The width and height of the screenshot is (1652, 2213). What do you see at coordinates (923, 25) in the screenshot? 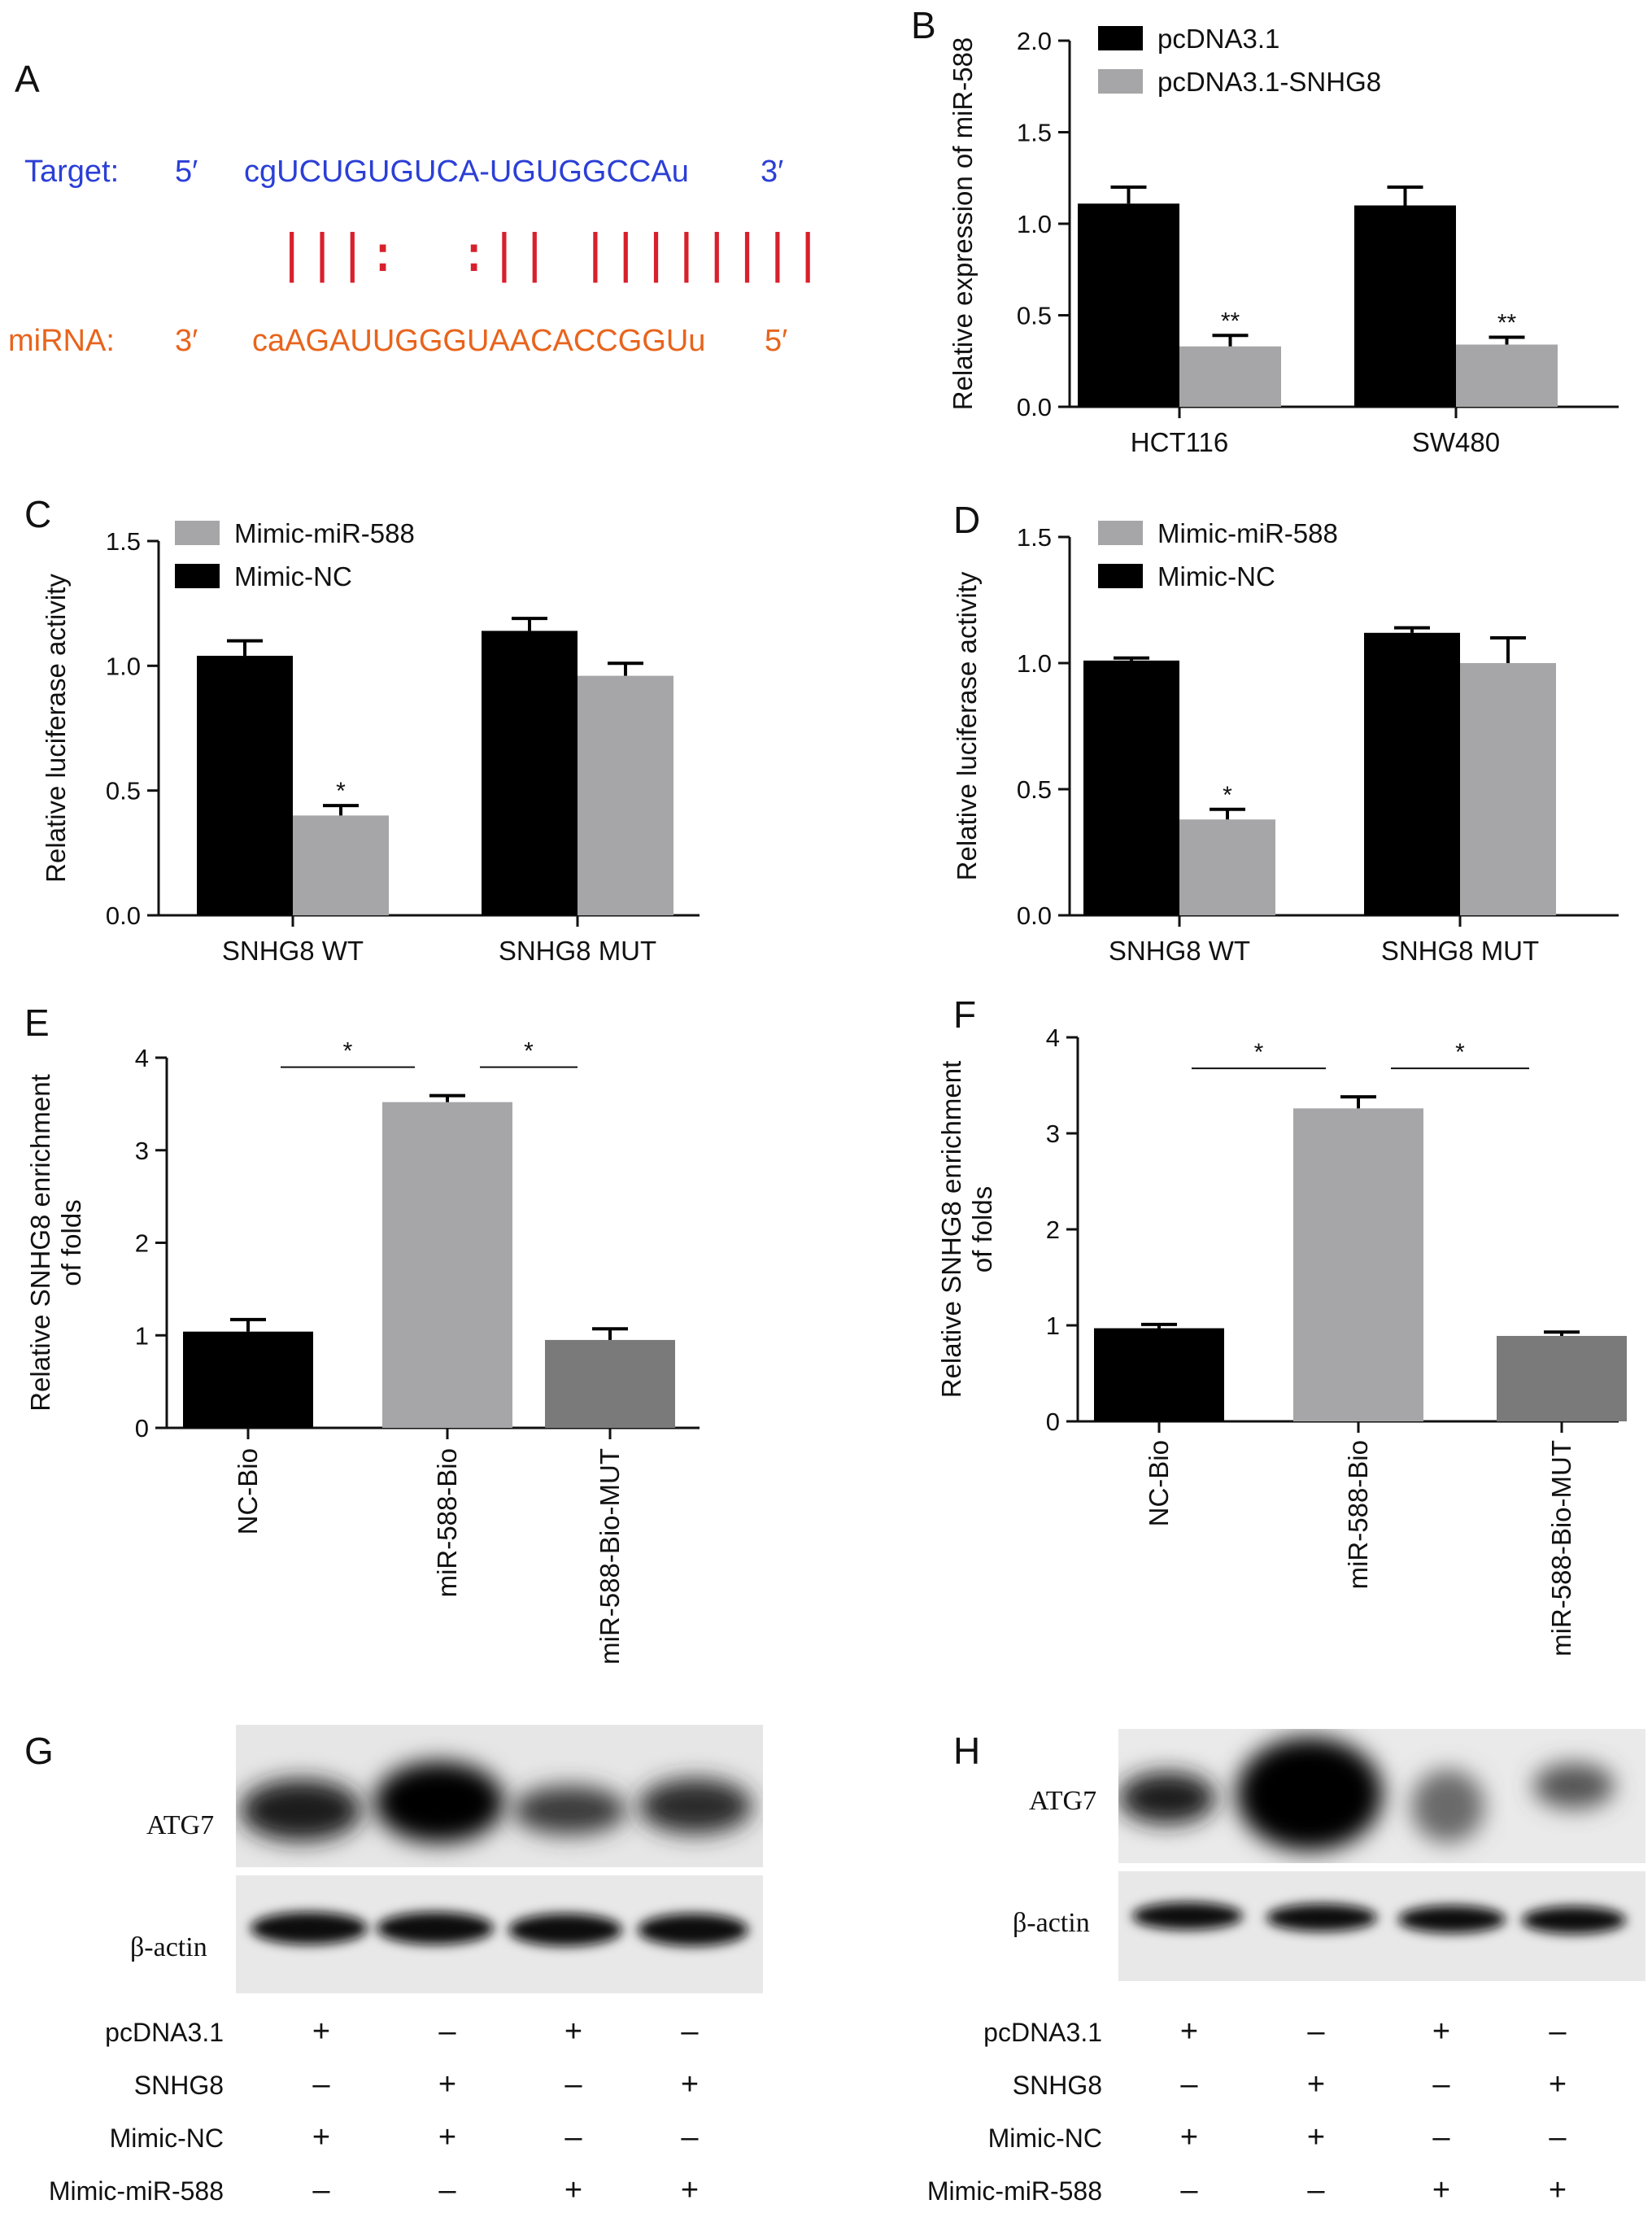
I see `panel-letter-b: B` at bounding box center [923, 25].